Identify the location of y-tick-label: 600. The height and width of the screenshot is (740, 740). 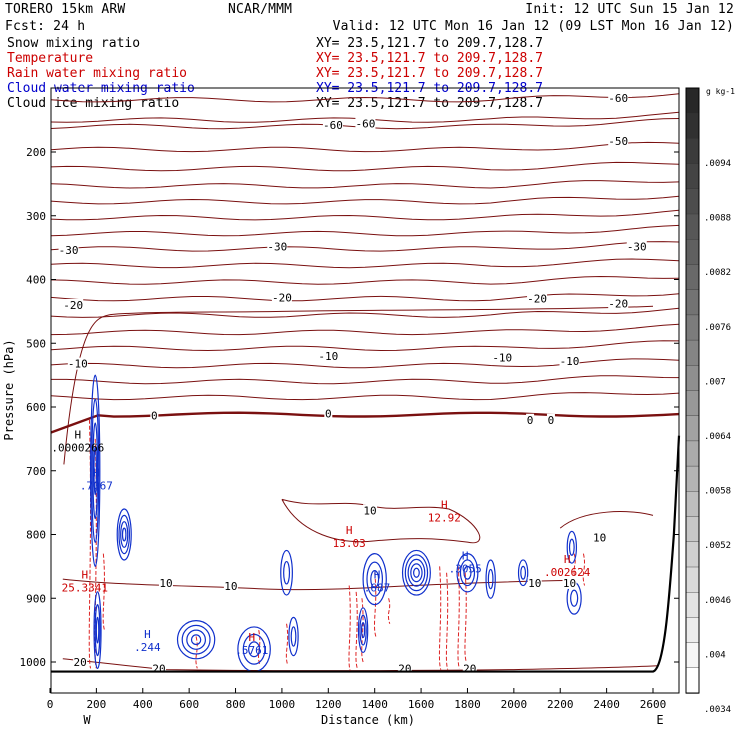
(36, 407).